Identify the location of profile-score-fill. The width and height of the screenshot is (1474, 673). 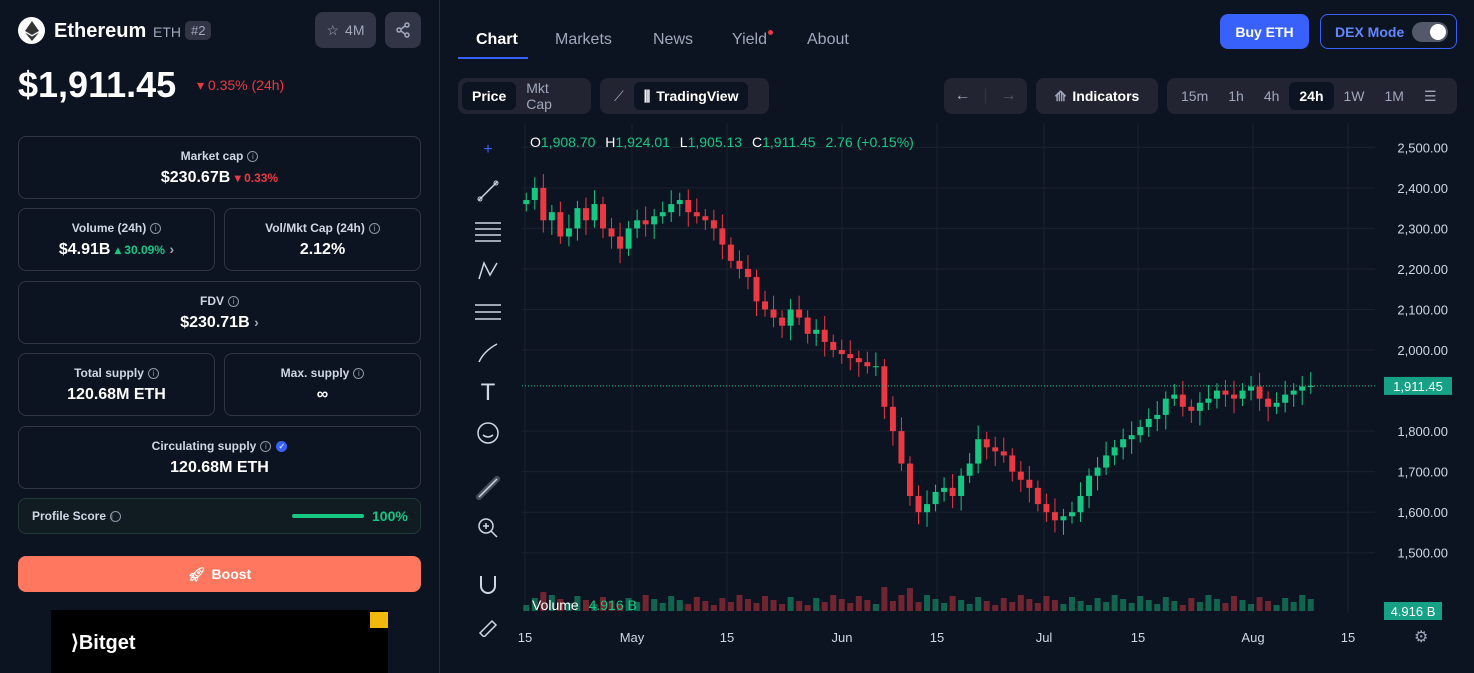
(328, 516).